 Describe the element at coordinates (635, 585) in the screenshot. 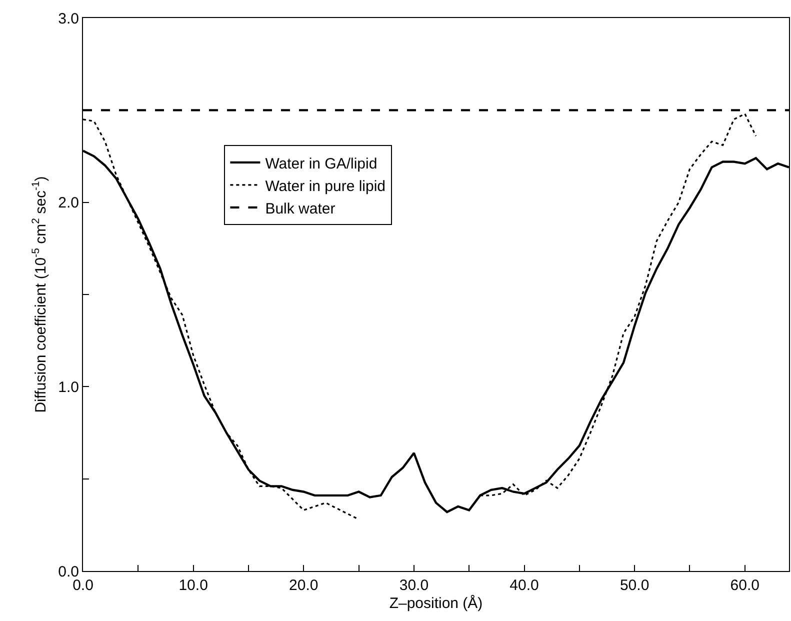

I see `x-tick-label: 50.0` at that location.